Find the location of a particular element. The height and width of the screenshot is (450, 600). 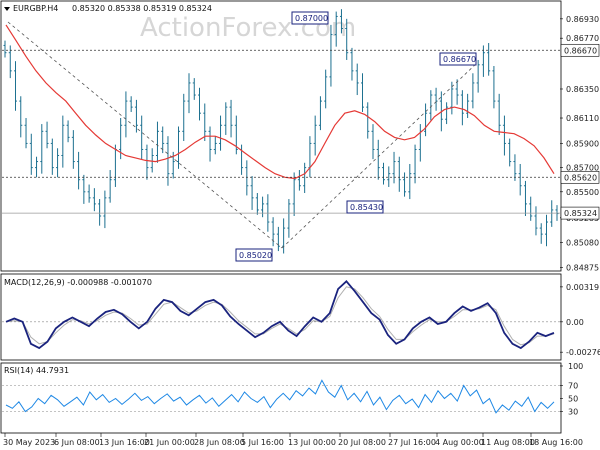

macd-tick-label: 0.00319 is located at coordinates (582, 287).